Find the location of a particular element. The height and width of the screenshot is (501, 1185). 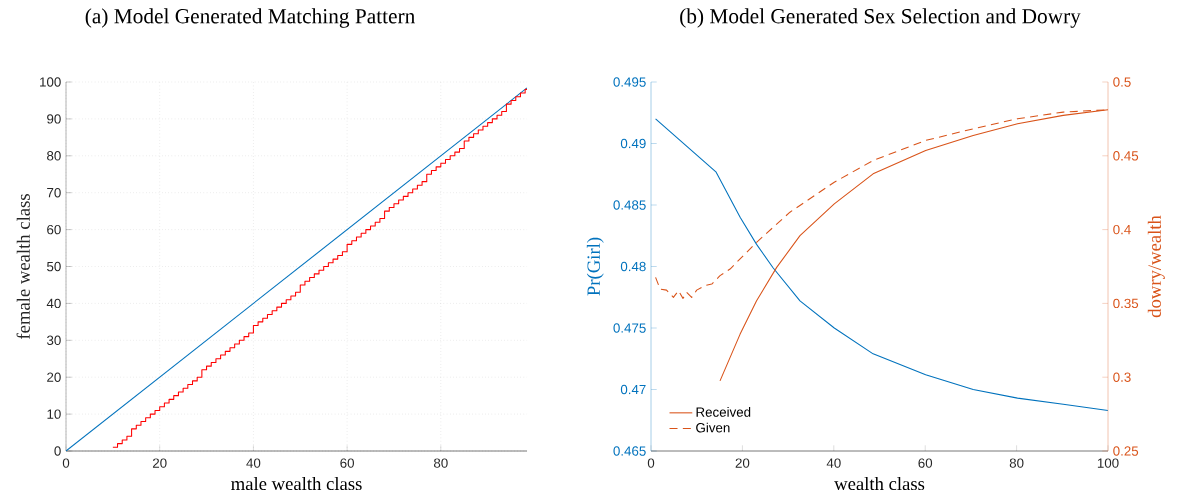

legend-label: Given is located at coordinates (713, 427).